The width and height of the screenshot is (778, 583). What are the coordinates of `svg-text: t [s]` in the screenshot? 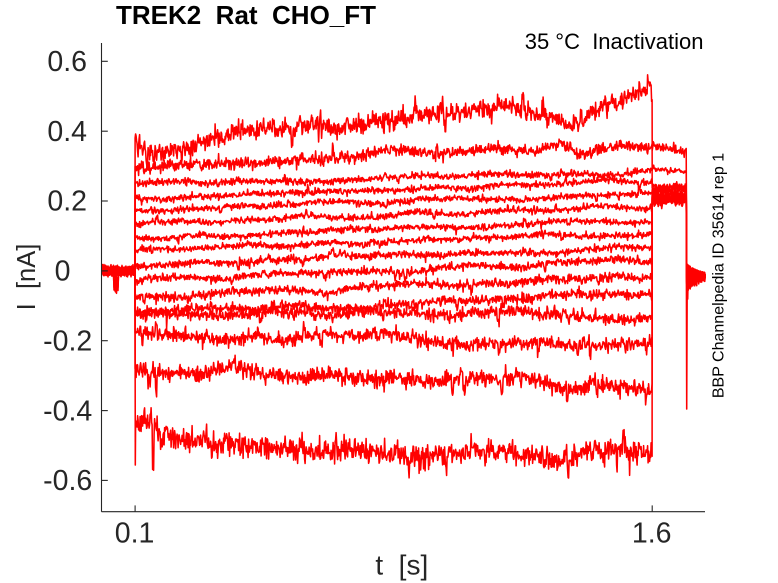 It's located at (401, 565).